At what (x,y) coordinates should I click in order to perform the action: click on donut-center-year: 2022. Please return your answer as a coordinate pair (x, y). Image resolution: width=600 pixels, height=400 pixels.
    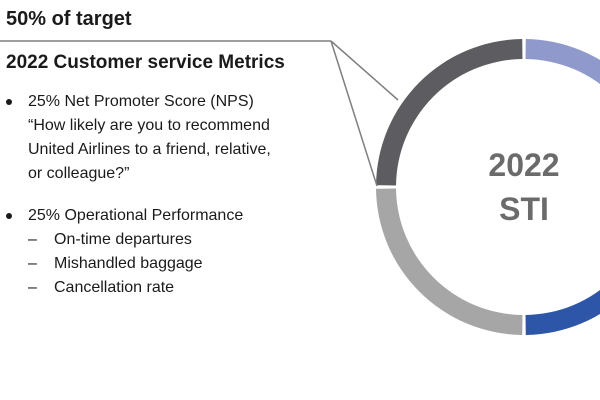
    Looking at the image, I should click on (523, 165).